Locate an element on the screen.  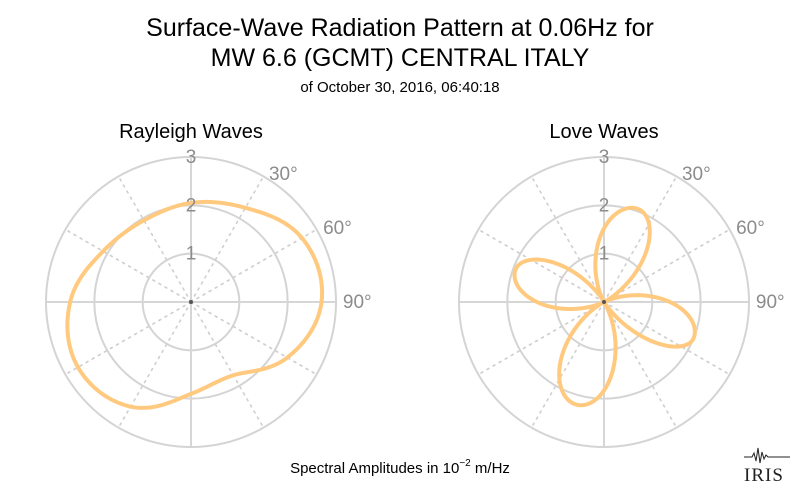
iris-logo: IRIS is located at coordinates (767, 466).